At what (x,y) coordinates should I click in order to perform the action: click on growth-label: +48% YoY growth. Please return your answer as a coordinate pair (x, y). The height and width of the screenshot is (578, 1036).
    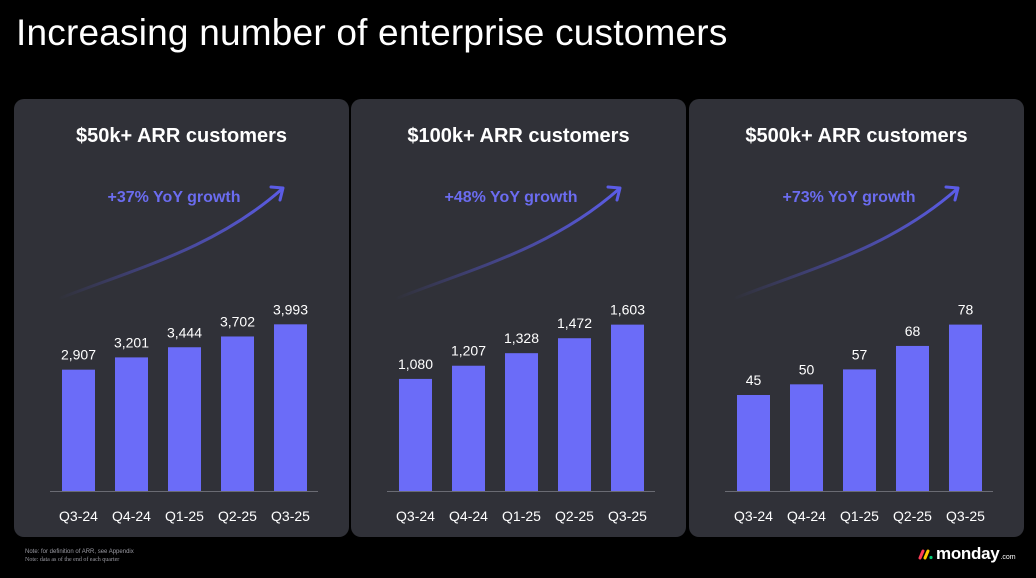
    Looking at the image, I should click on (511, 197).